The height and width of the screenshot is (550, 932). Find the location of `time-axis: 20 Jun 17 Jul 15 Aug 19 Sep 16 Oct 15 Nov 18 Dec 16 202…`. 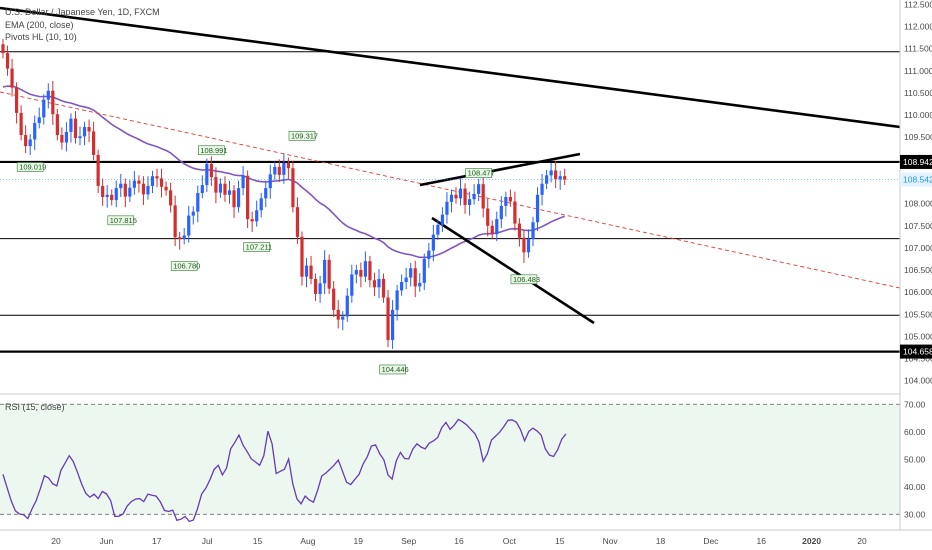

time-axis: 20 Jun 17 Jul 15 Aug 19 Sep 16 Oct 15 Nov 18 Dec 16 202… is located at coordinates (466, 537).